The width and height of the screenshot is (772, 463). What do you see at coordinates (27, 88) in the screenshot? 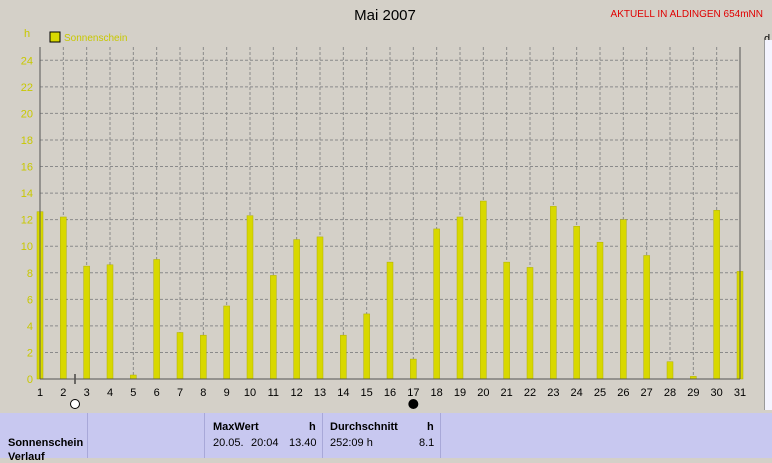
I see `y-tick-label: 22` at bounding box center [27, 88].